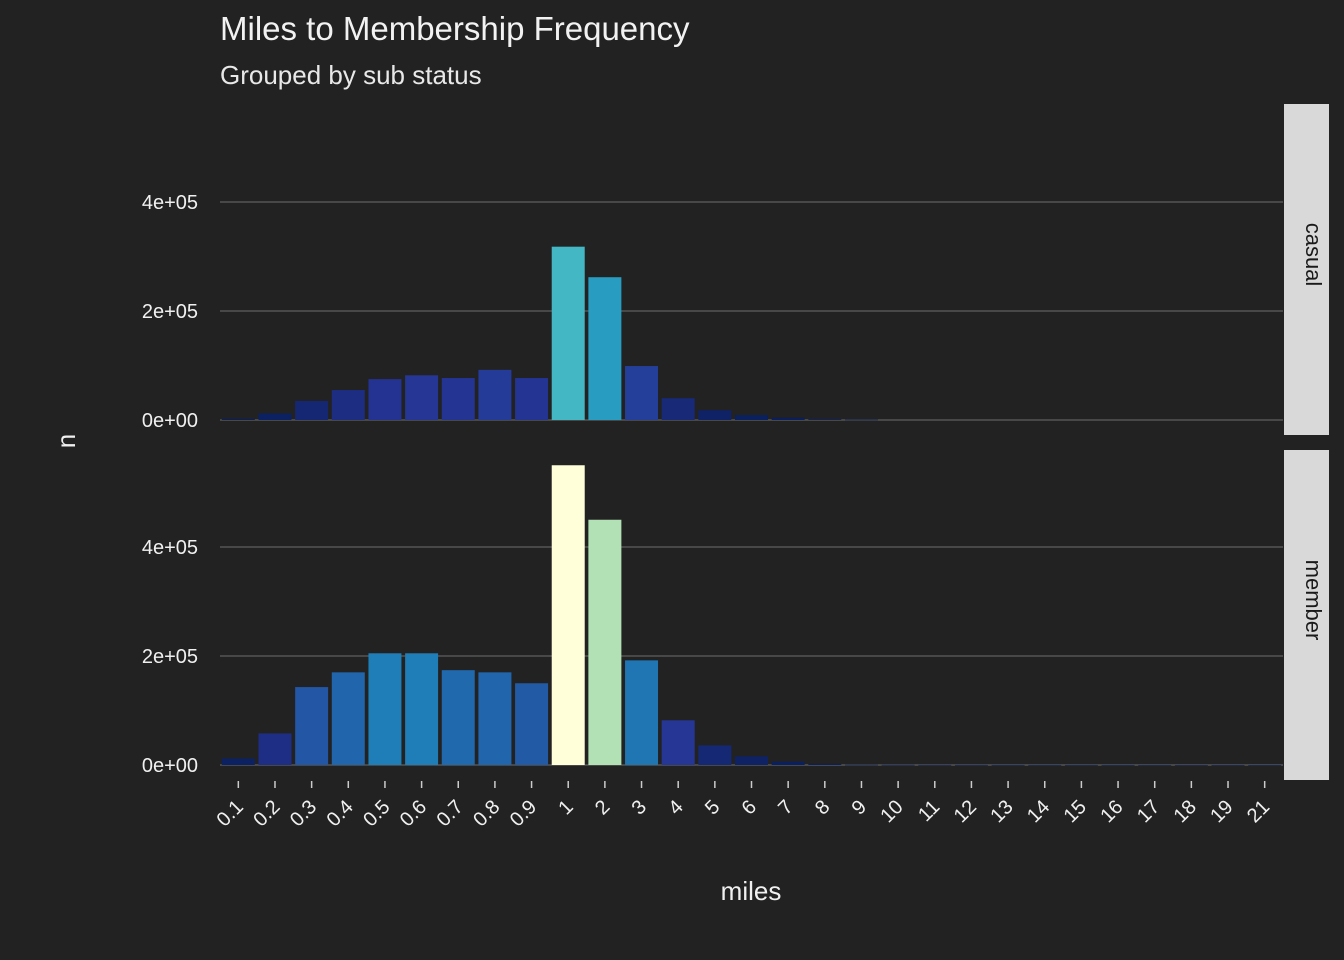 The height and width of the screenshot is (960, 1344). What do you see at coordinates (455, 28) in the screenshot?
I see `chart-title: Miles to Membership Frequency` at bounding box center [455, 28].